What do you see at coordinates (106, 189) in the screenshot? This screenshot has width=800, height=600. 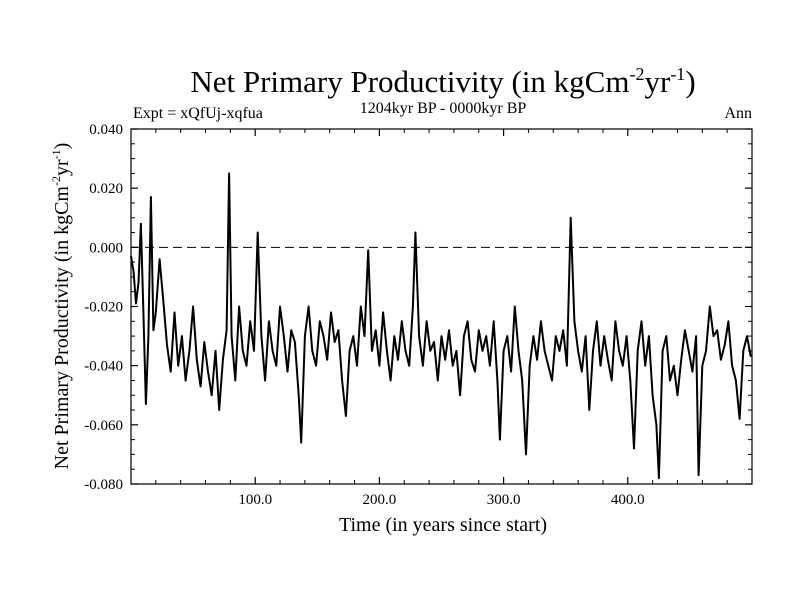 I see `y-tick-label: 0.020` at bounding box center [106, 189].